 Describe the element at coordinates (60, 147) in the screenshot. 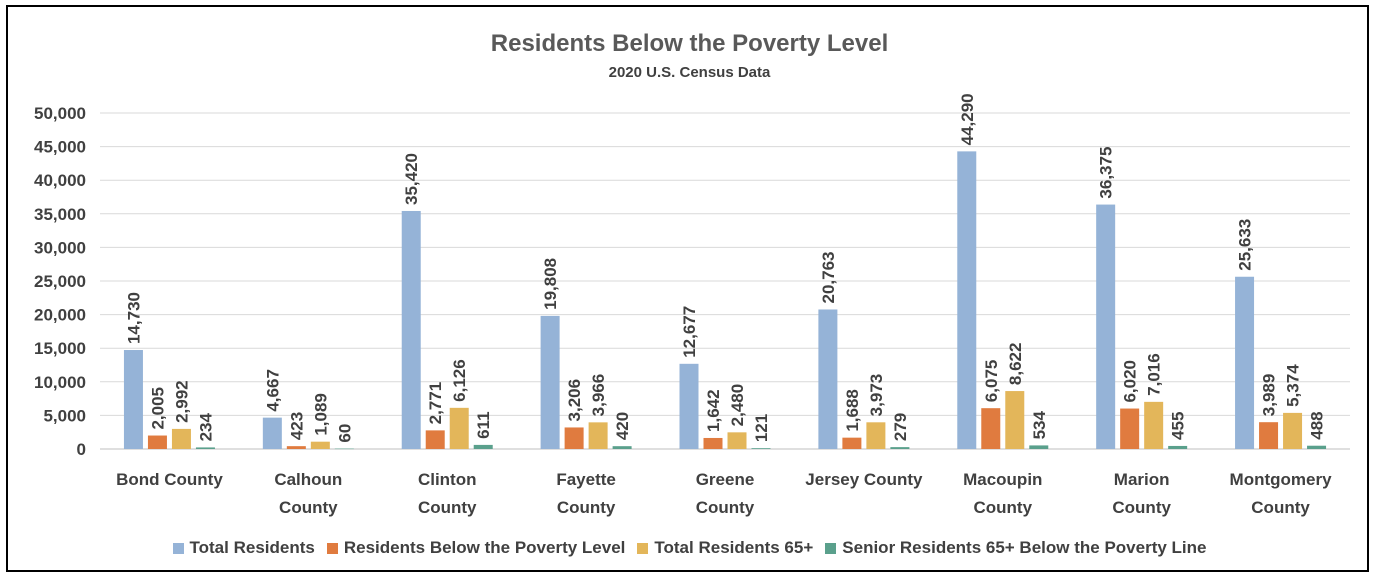

I see `y-tick-label: 45,000` at that location.